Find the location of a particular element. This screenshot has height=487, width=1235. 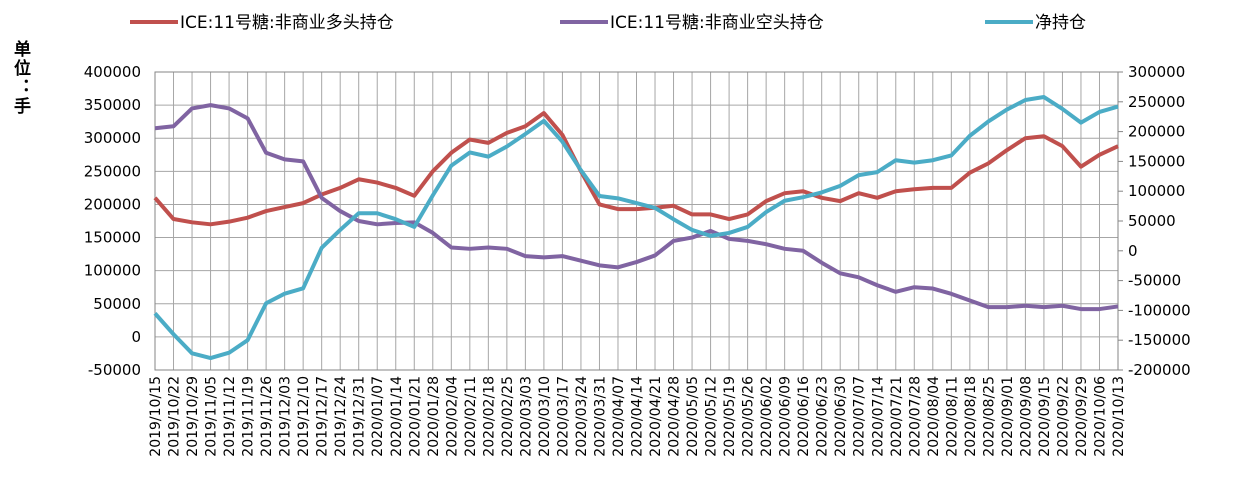

legend-label: 净持仓 is located at coordinates (1060, 23).